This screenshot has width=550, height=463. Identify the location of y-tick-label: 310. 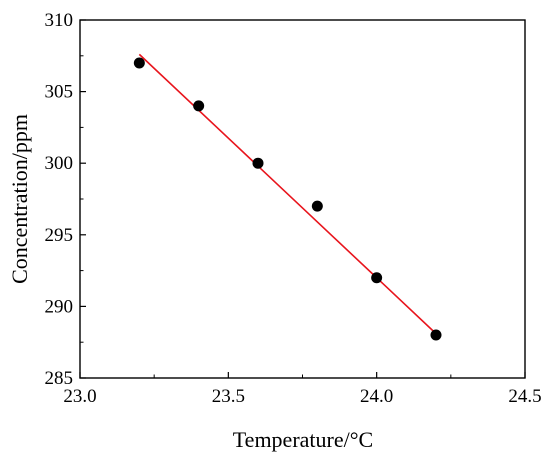
(59, 20).